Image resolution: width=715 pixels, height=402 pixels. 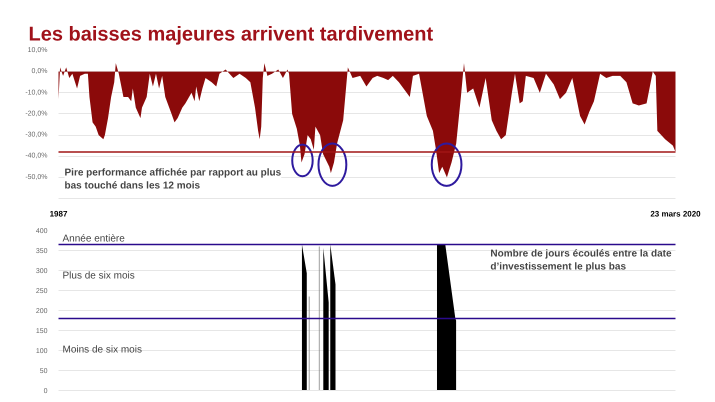 What do you see at coordinates (94, 239) in the screenshot?
I see `ref-line-label: Année entière` at bounding box center [94, 239].